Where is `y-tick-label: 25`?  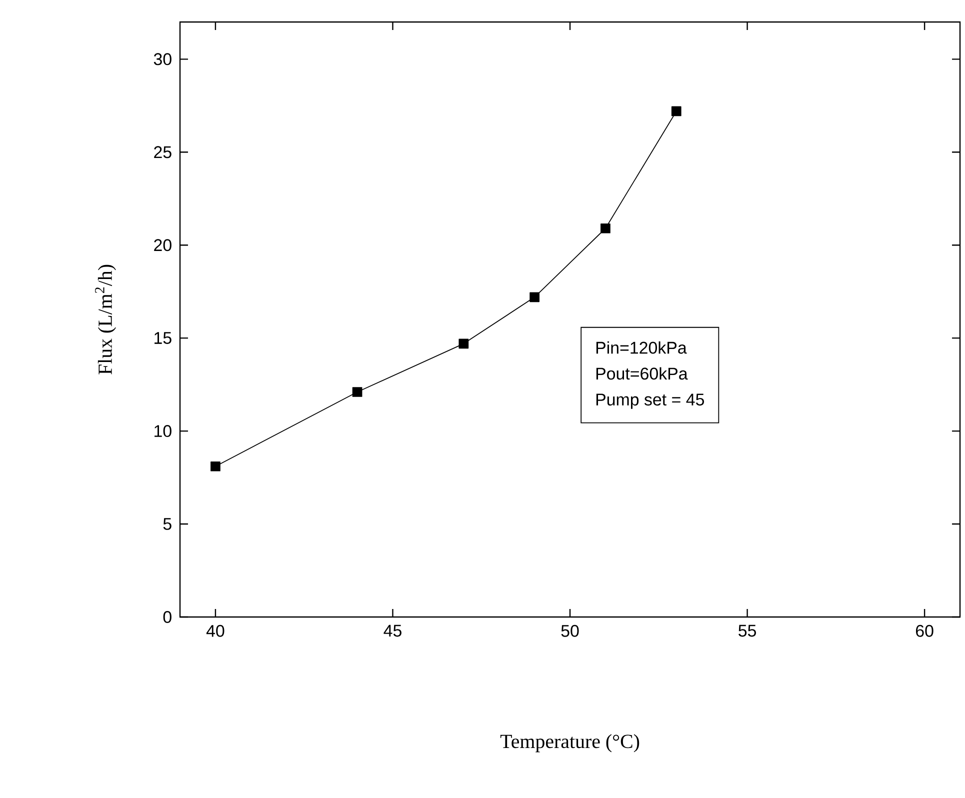 y-tick-label: 25 is located at coordinates (163, 152).